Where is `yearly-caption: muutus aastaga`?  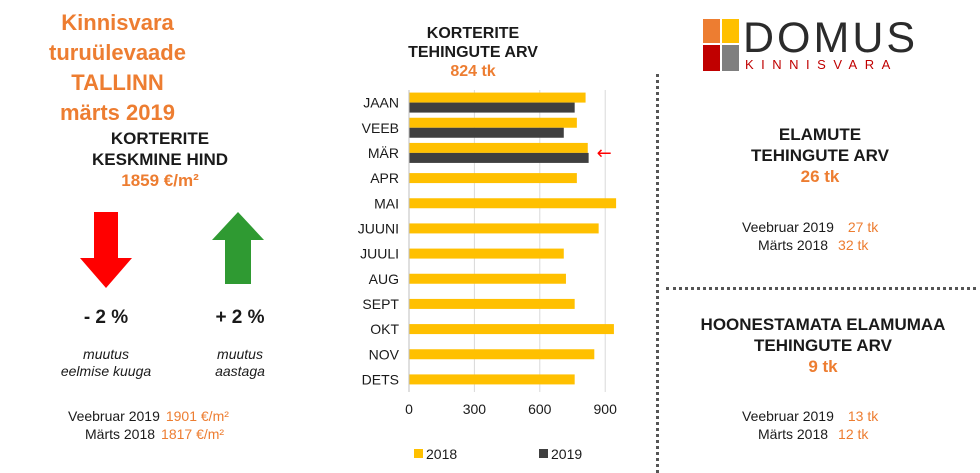
yearly-caption: muutus aastaga is located at coordinates (240, 363).